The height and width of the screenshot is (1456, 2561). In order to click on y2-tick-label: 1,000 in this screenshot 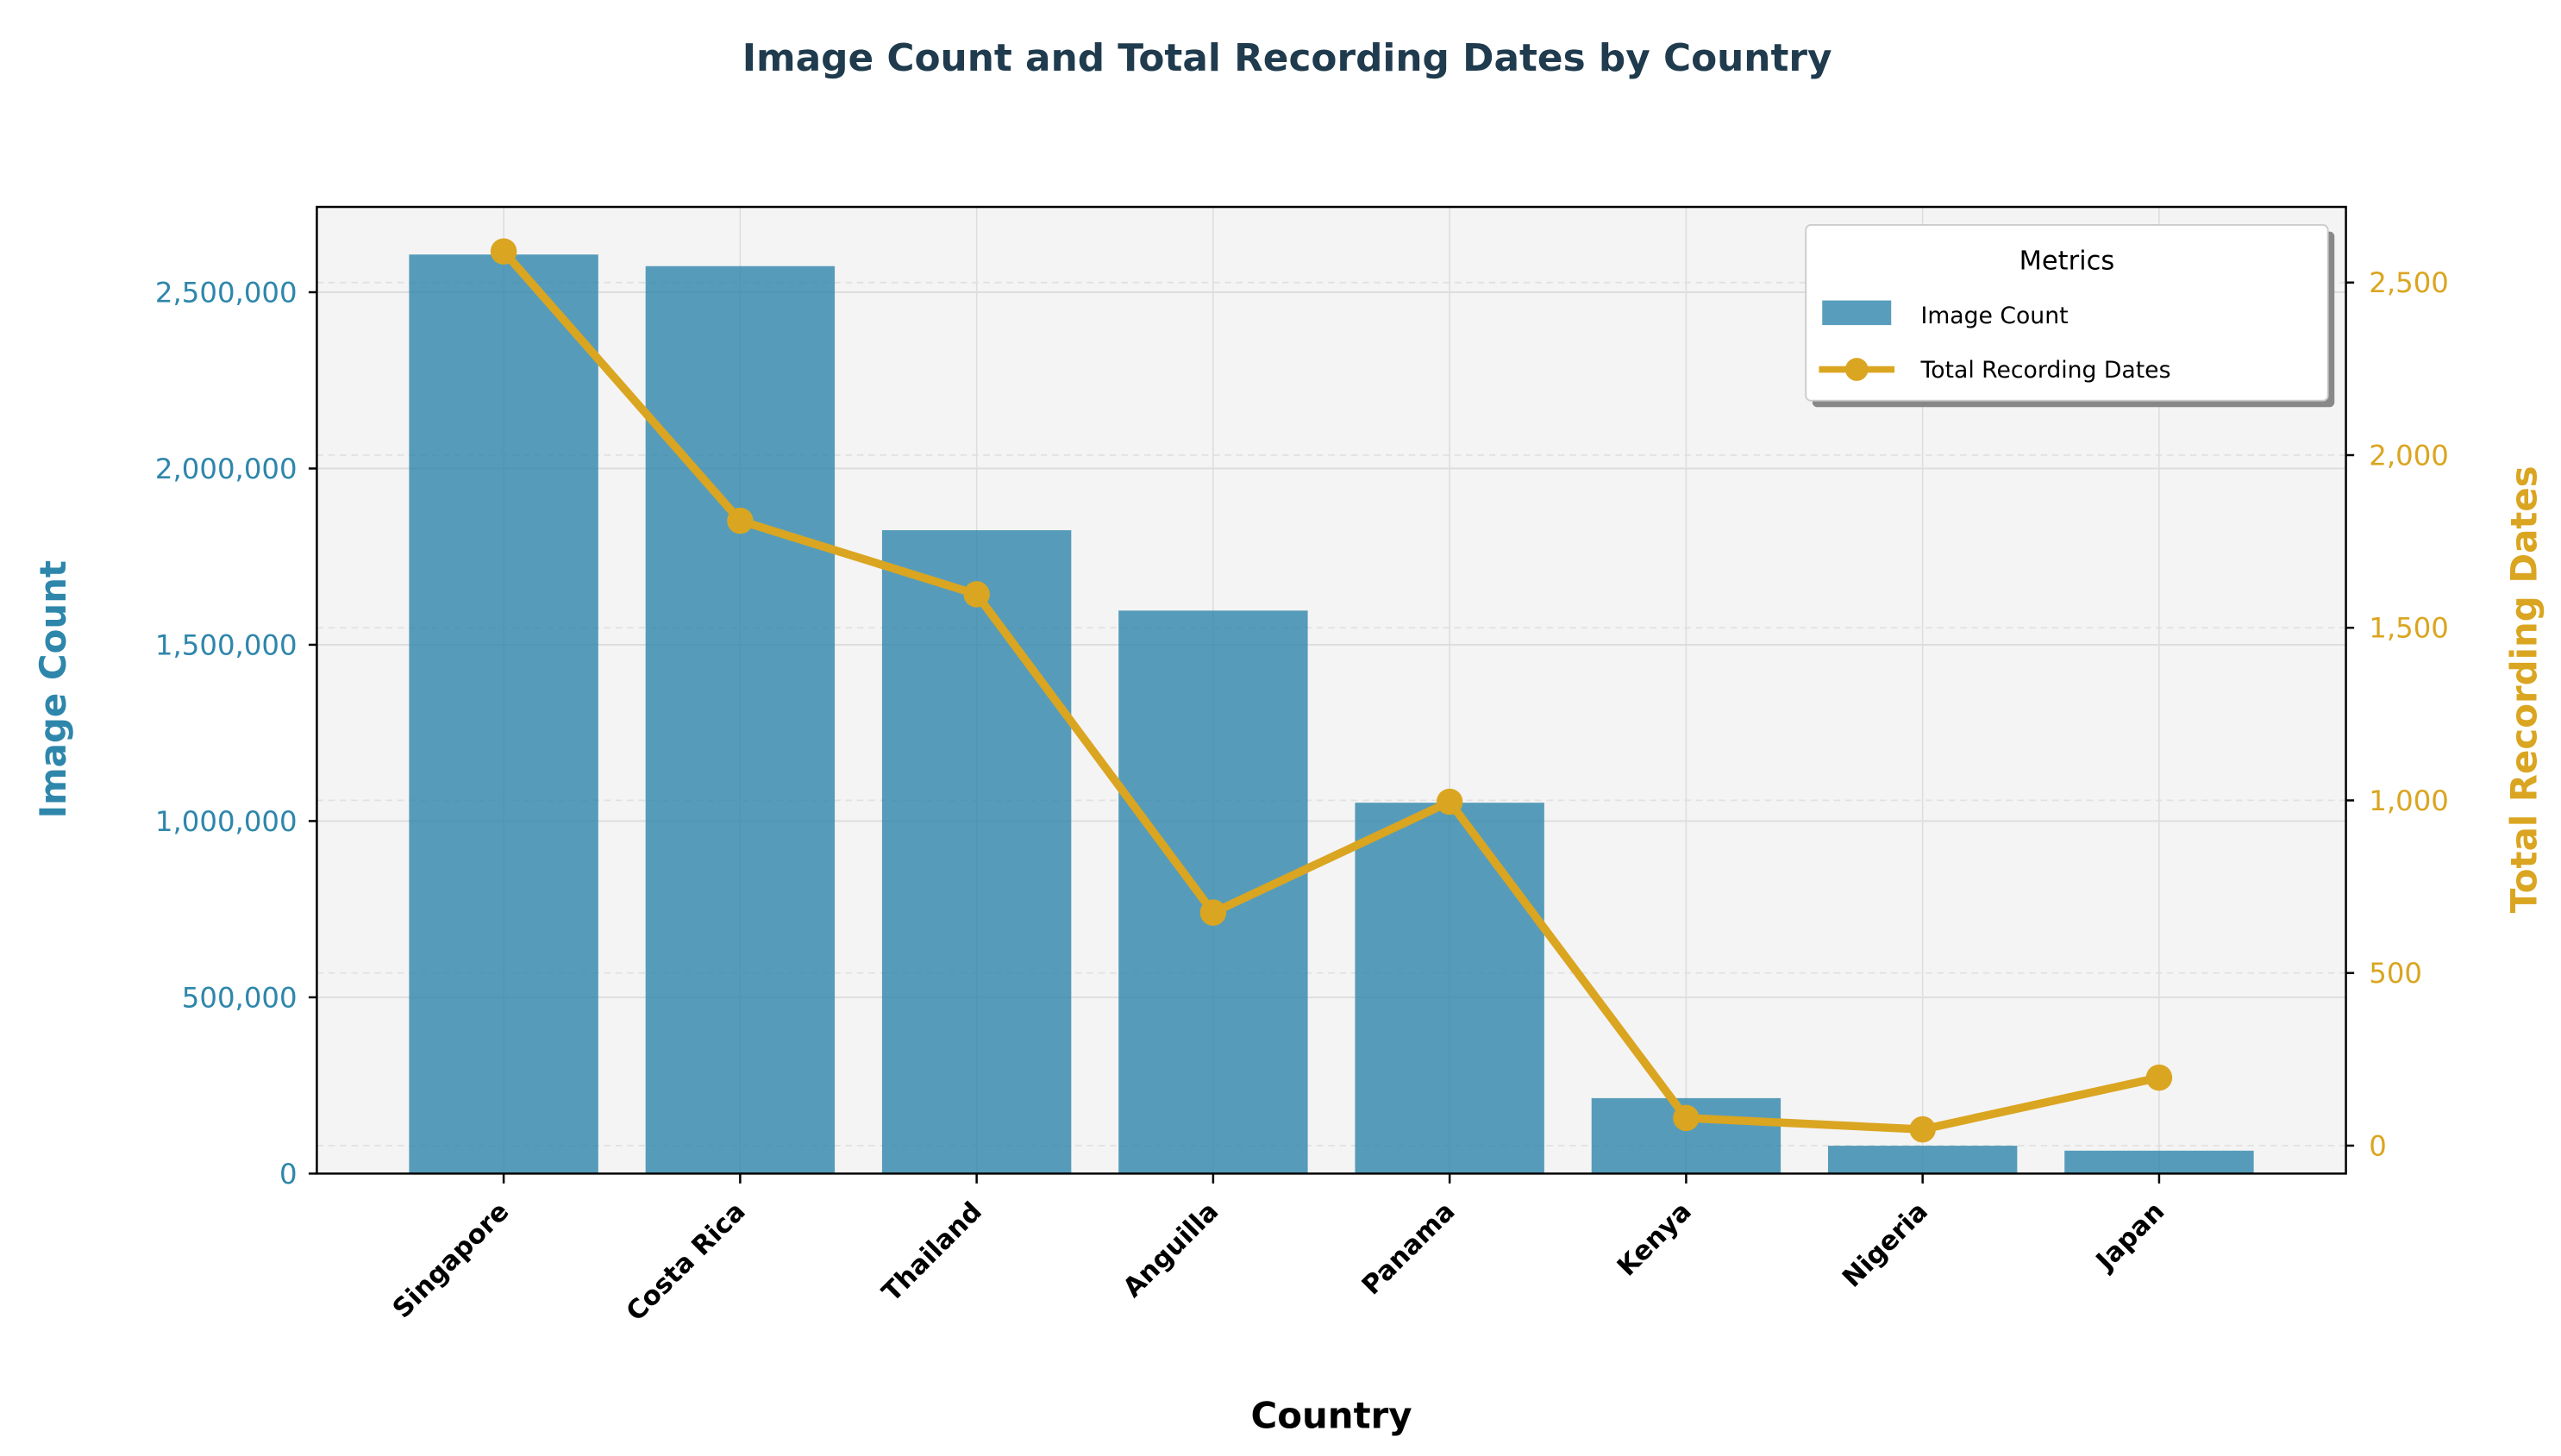, I will do `click(2409, 801)`.